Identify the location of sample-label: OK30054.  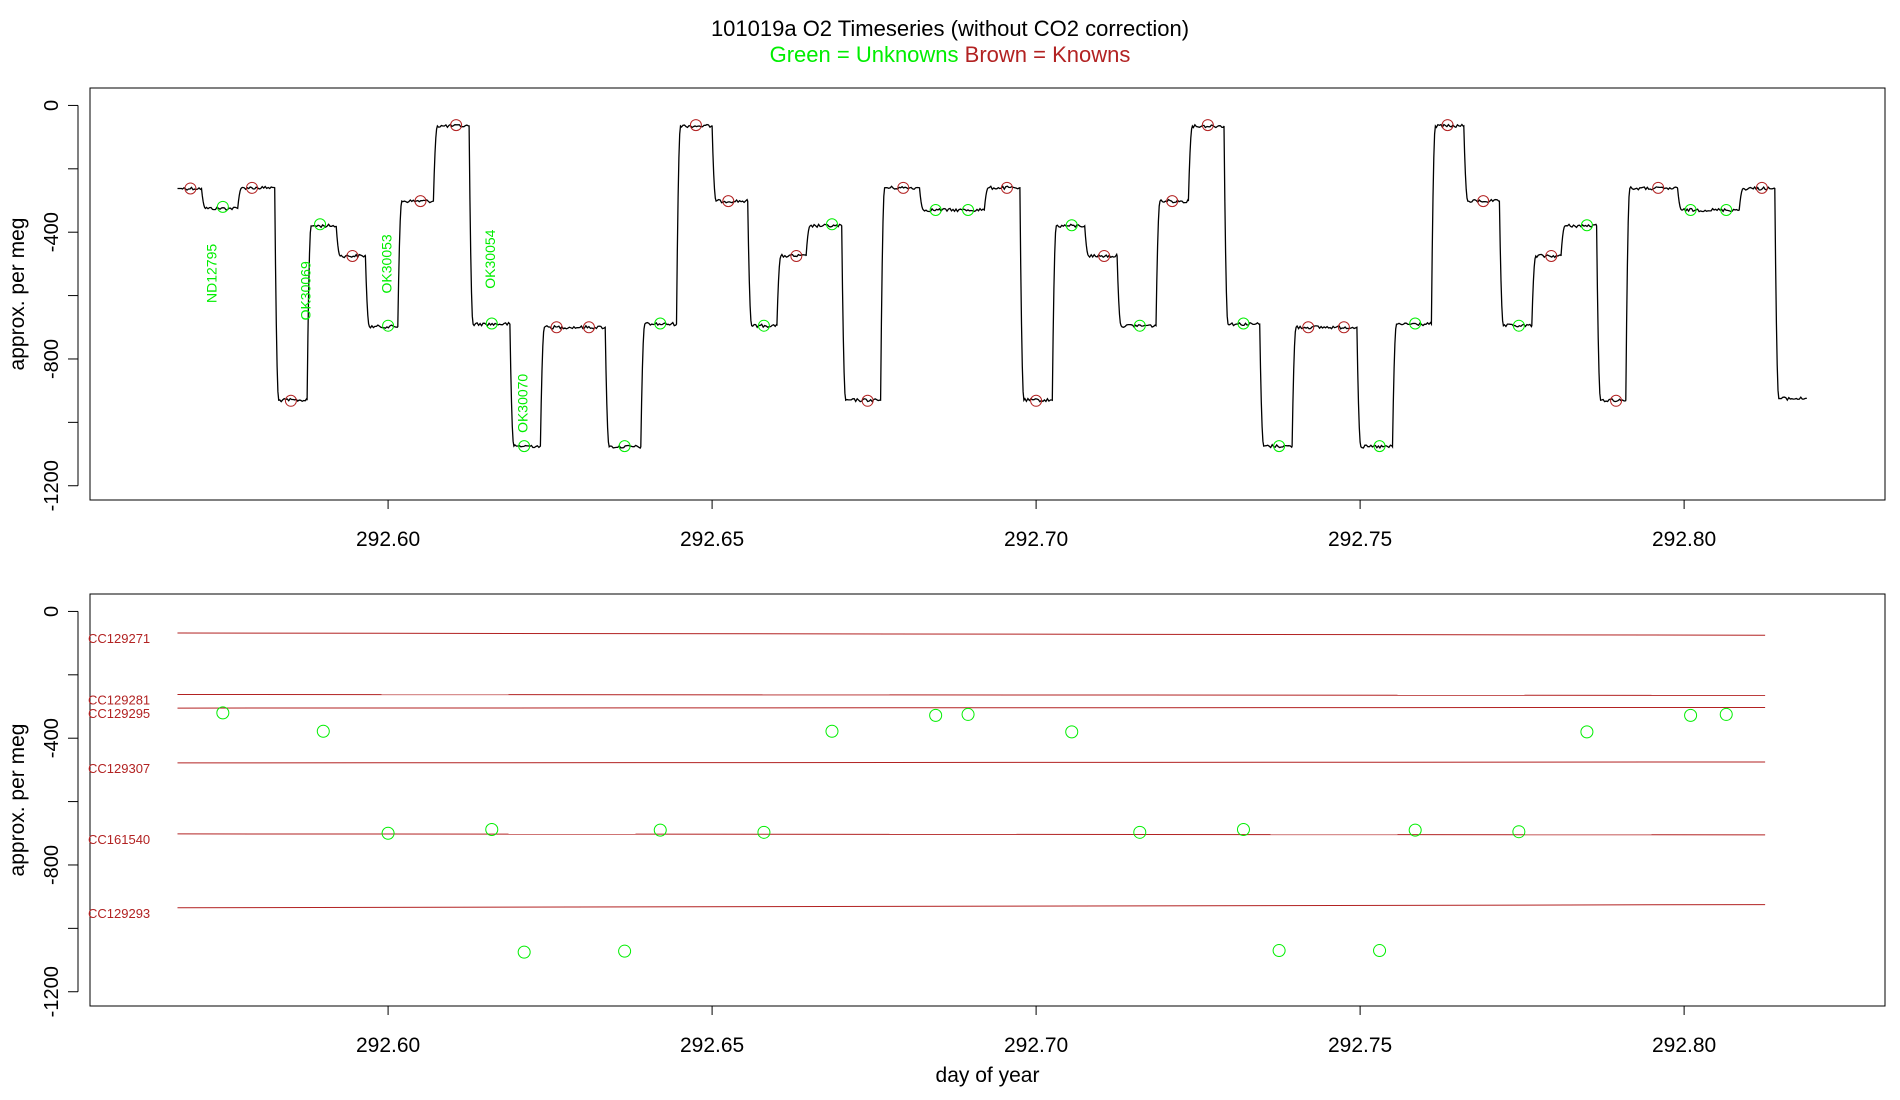
(490, 258).